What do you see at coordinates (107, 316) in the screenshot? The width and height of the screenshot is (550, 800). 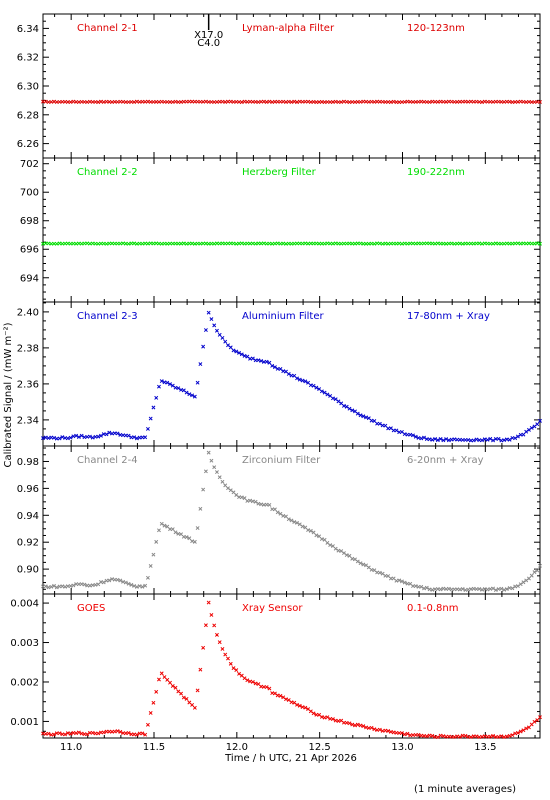 I see `panel-label: Channel 2-3` at bounding box center [107, 316].